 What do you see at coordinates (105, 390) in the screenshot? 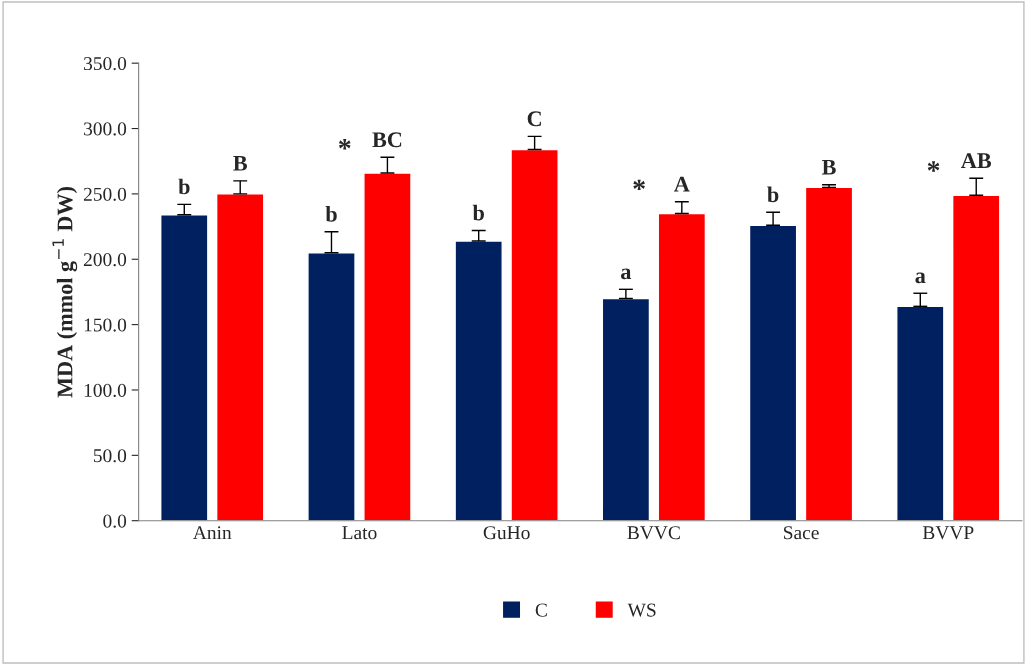
I see `y-tick-label: 100.0` at bounding box center [105, 390].